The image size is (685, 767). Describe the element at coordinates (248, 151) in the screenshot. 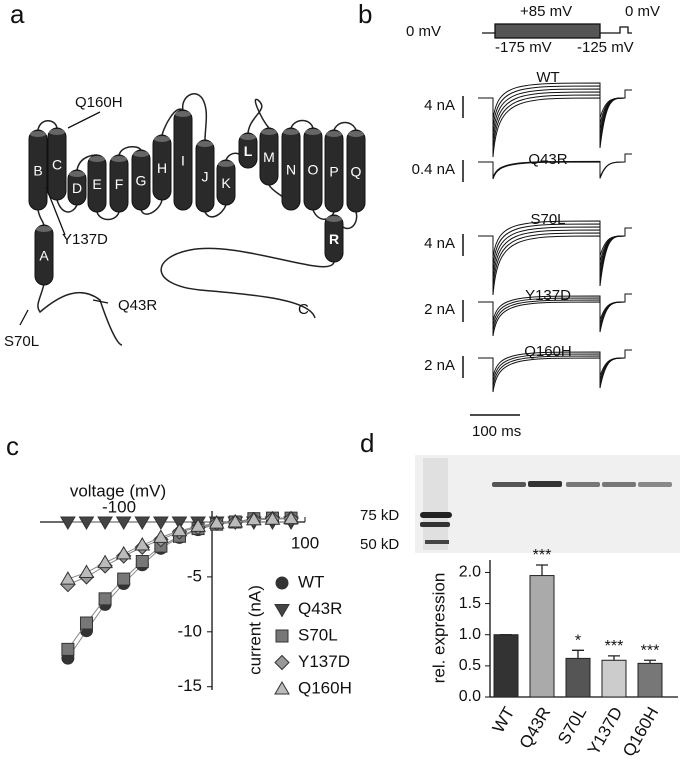

I see `helix-label: L` at that location.